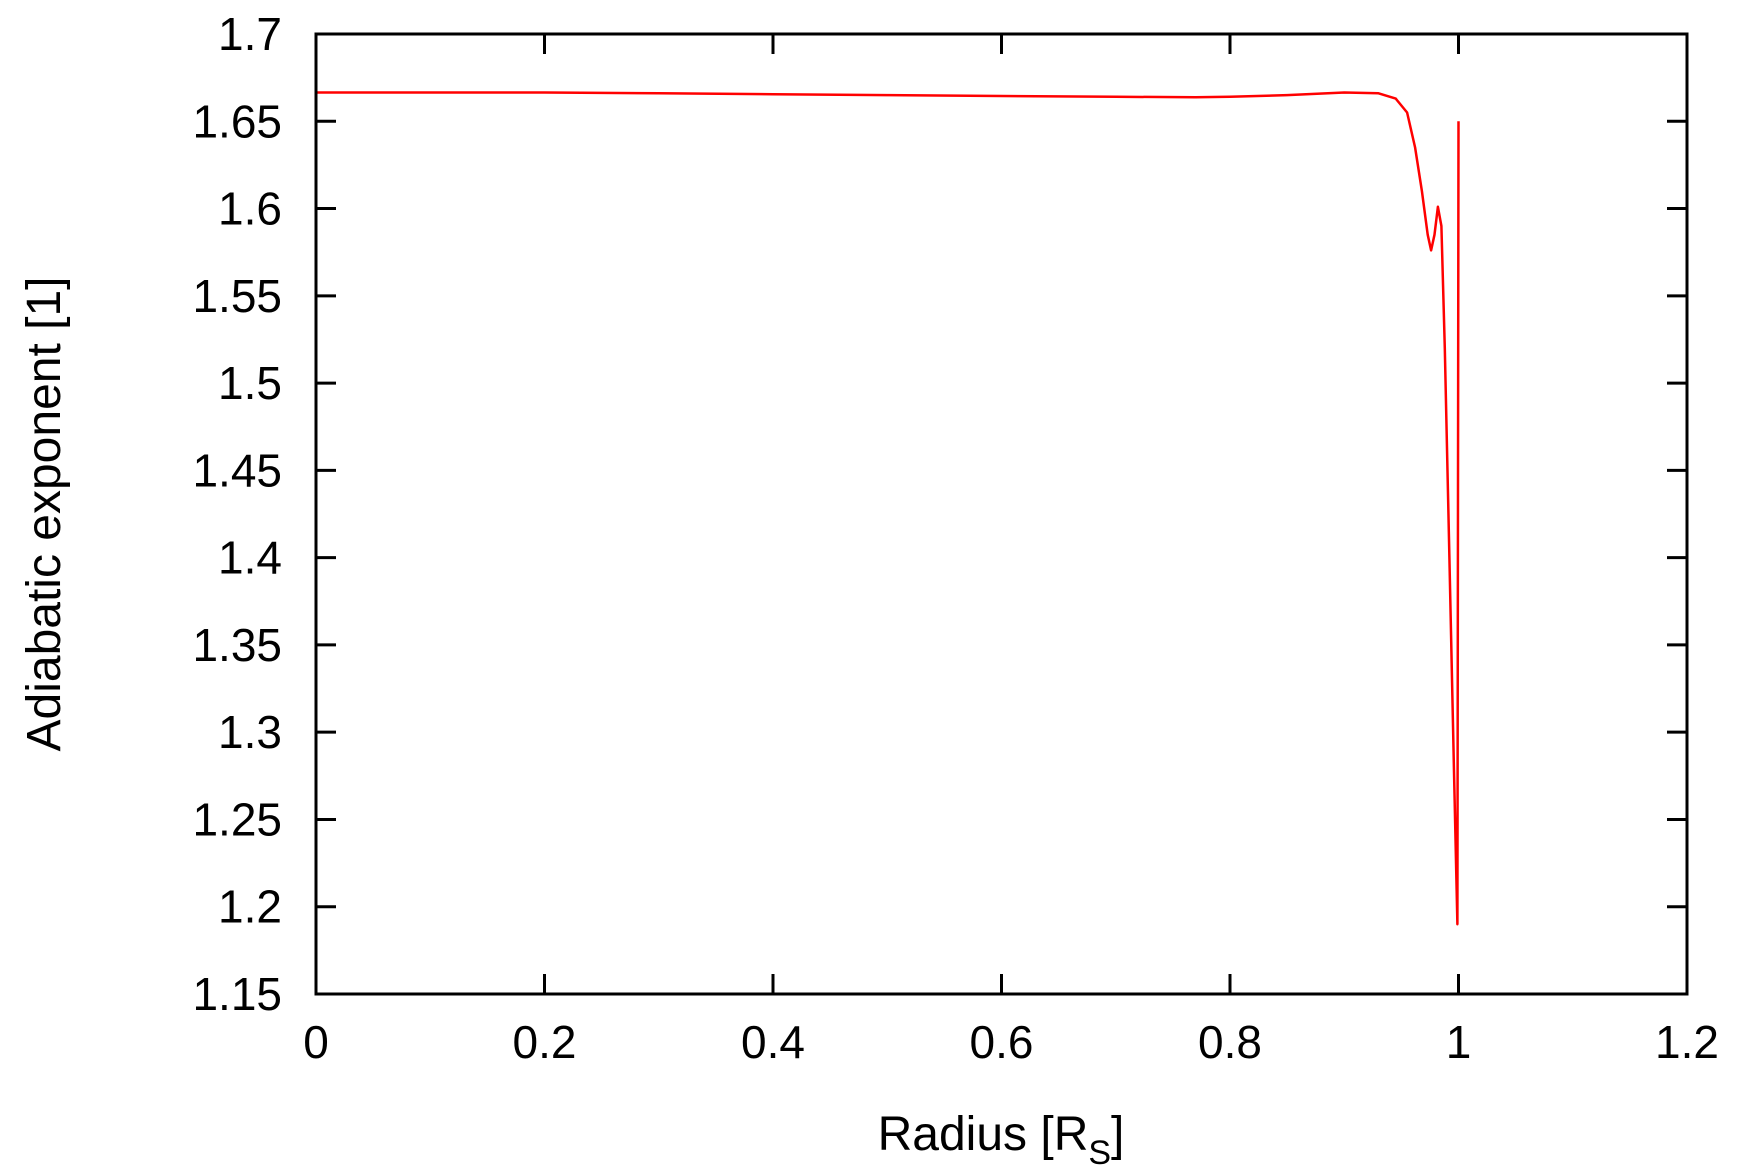 The image size is (1749, 1170). Describe the element at coordinates (250, 732) in the screenshot. I see `y-tick-label-3: 1.3` at that location.